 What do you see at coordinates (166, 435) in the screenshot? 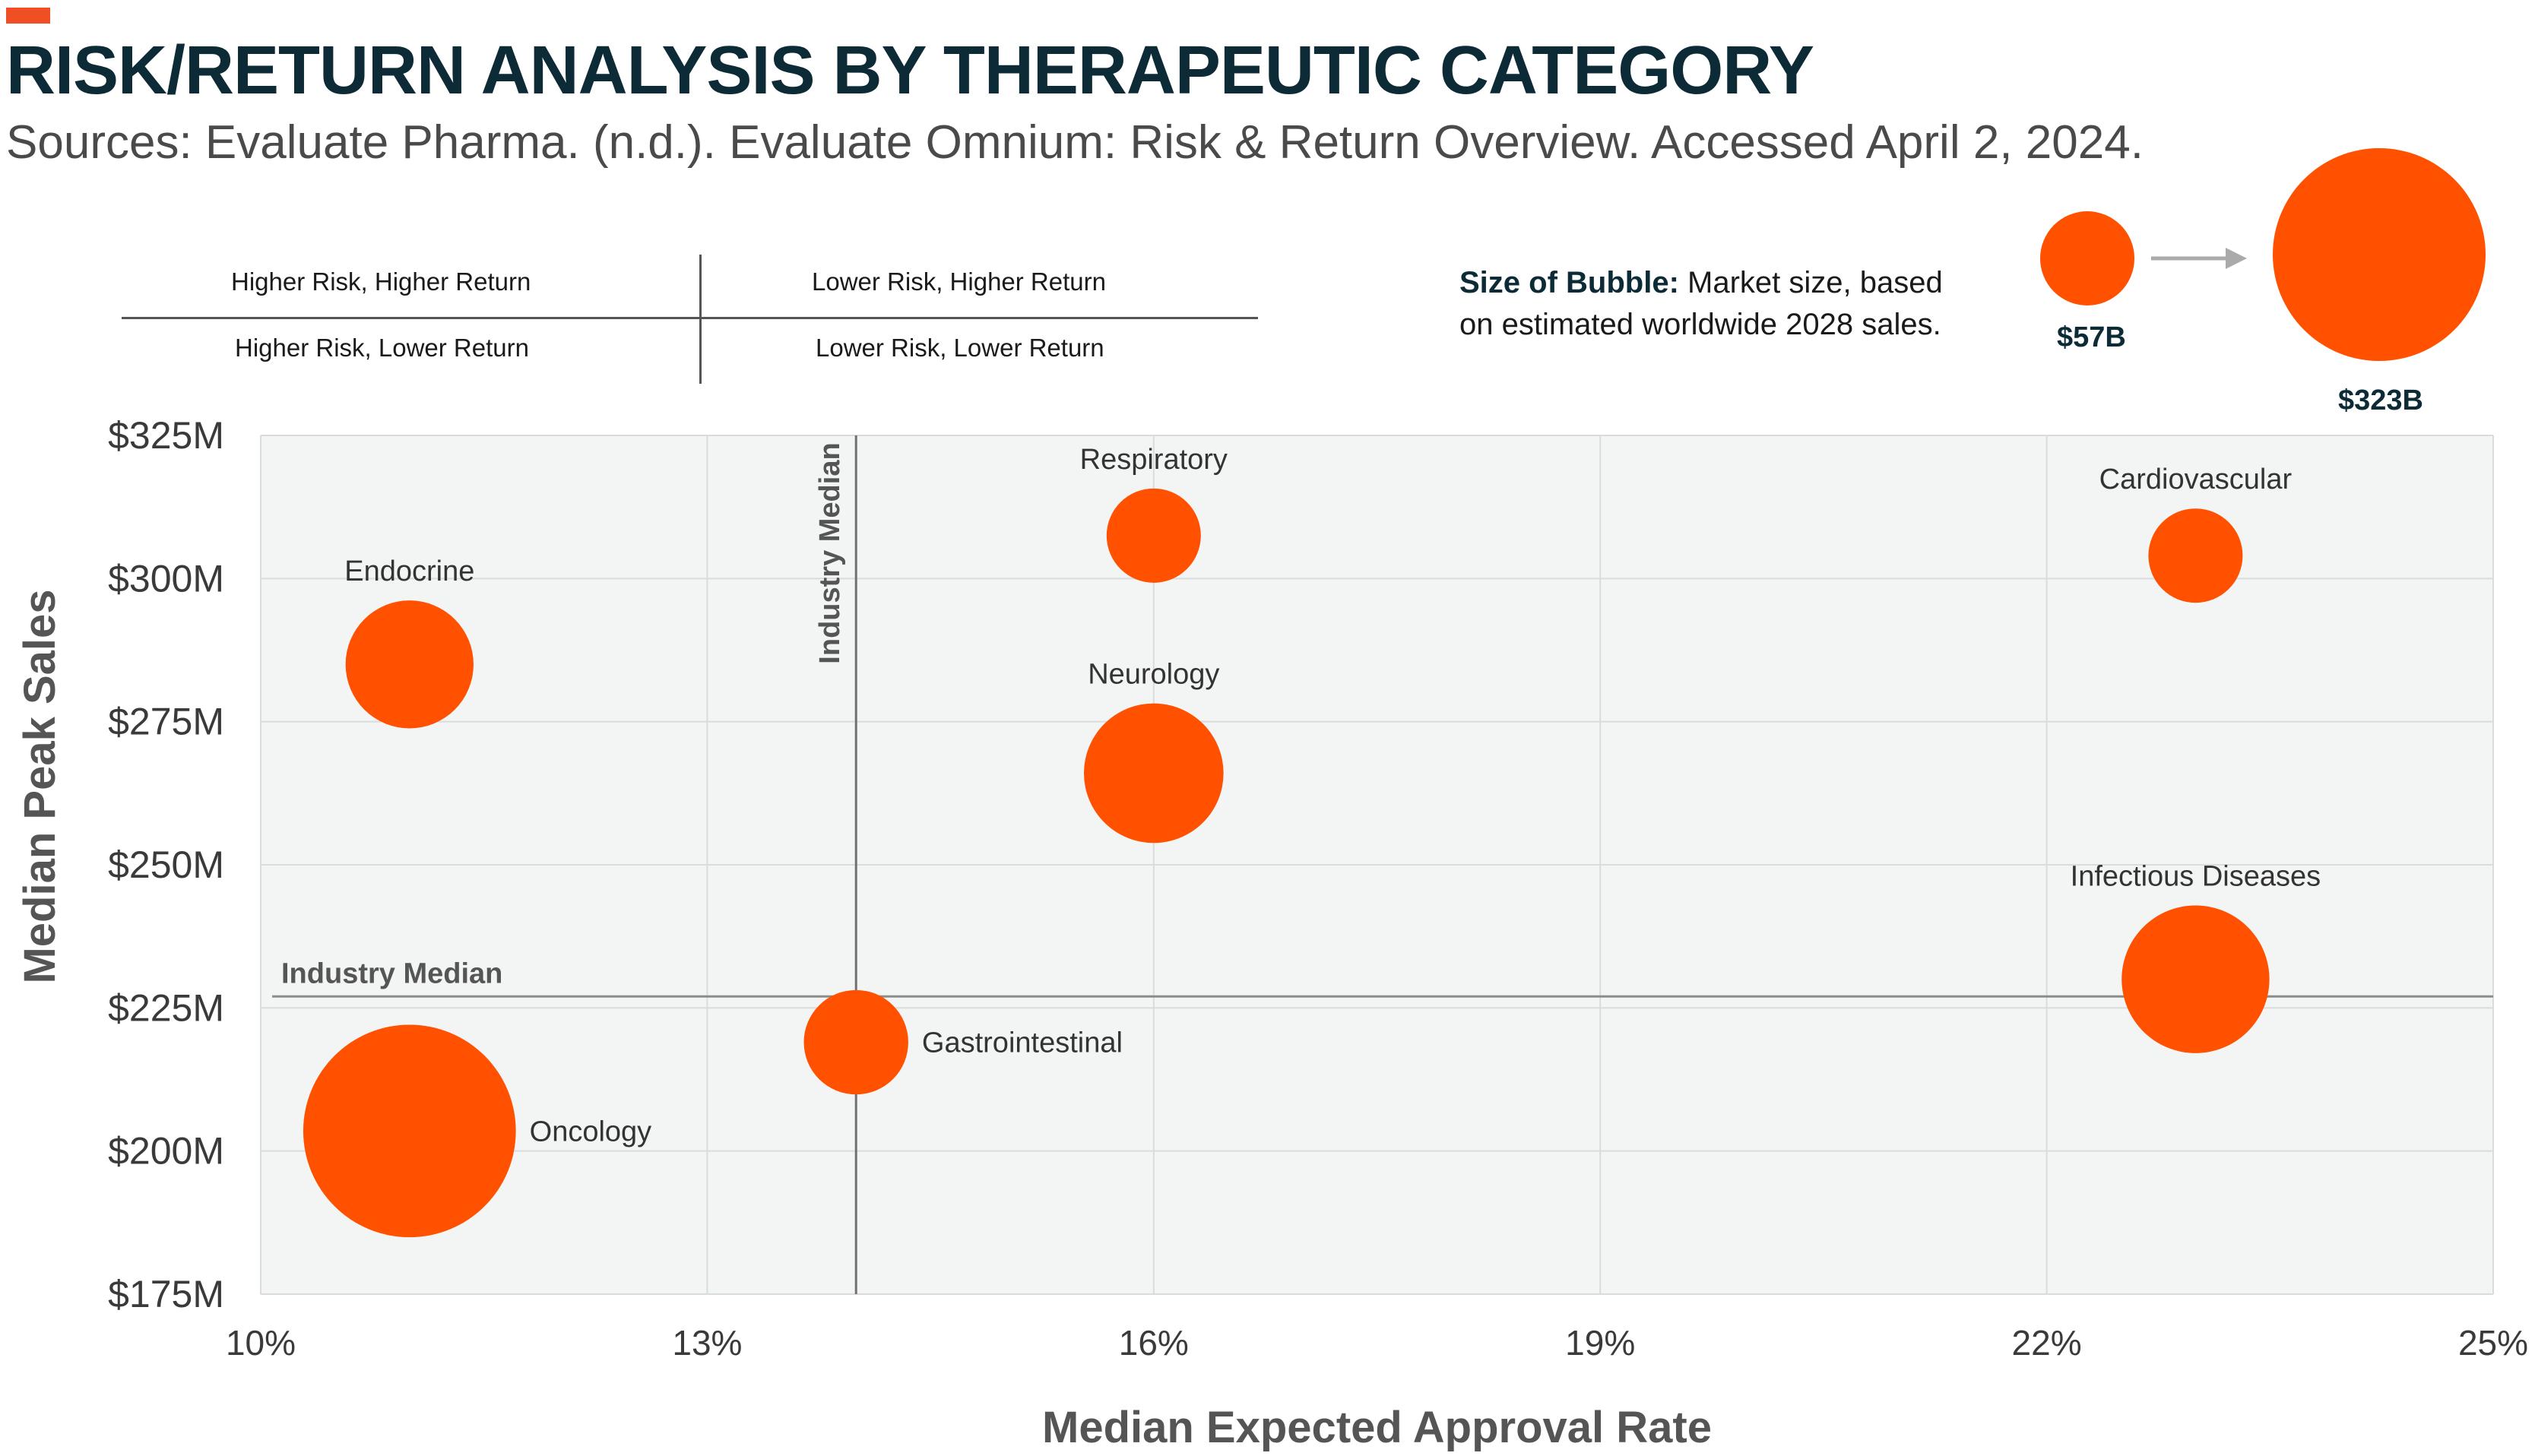
I see `y-tick-label: $325M` at bounding box center [166, 435].